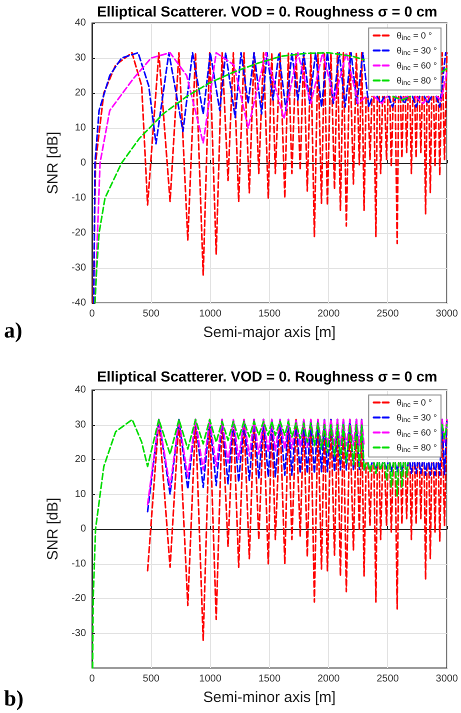 The height and width of the screenshot is (713, 461). Describe the element at coordinates (14, 698) in the screenshot. I see `text: b)` at that location.